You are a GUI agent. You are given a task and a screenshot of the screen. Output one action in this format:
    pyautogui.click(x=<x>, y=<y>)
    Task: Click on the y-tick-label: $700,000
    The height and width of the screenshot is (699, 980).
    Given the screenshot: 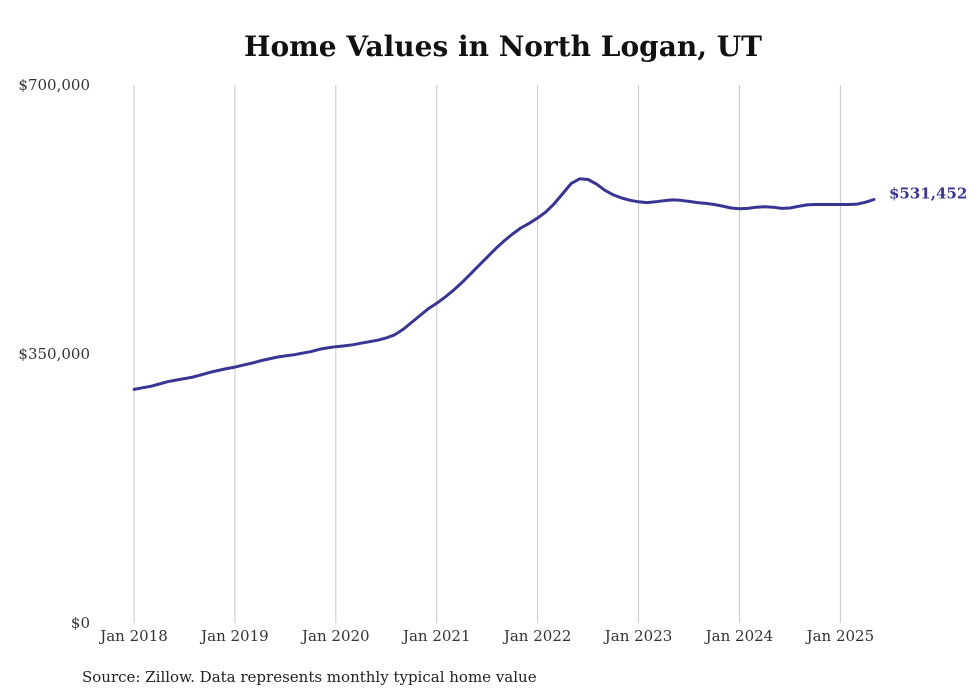 What is the action you would take?
    pyautogui.click(x=54, y=85)
    